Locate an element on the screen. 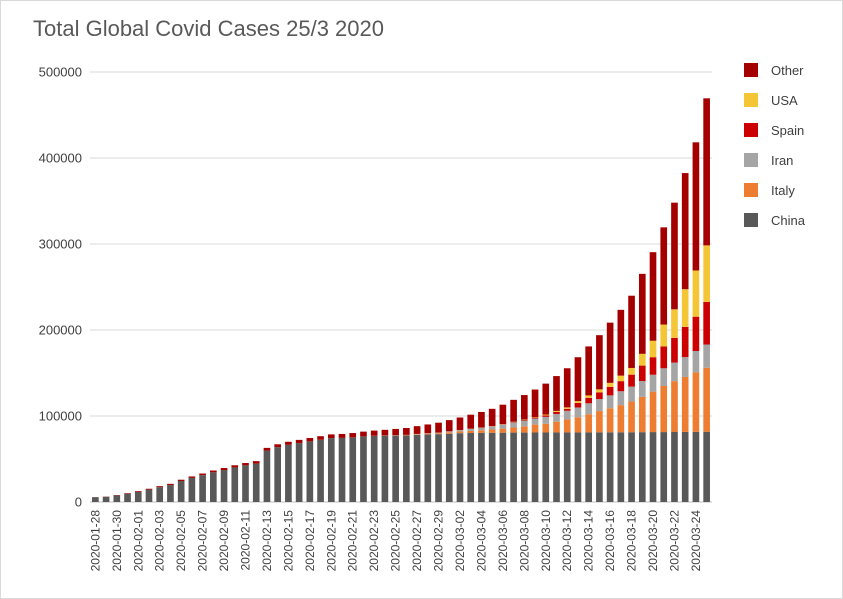 This screenshot has width=843, height=599. x-tick-label: 2020-03-20 is located at coordinates (653, 541).